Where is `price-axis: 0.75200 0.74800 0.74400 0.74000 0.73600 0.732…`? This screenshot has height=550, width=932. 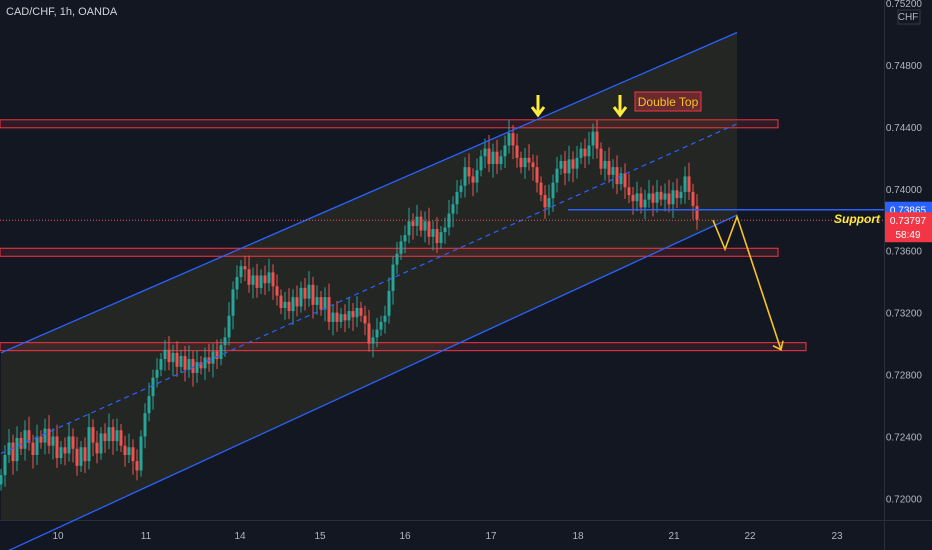
price-axis: 0.75200 0.74800 0.74400 0.74000 0.73600 0.732… is located at coordinates (908, 275).